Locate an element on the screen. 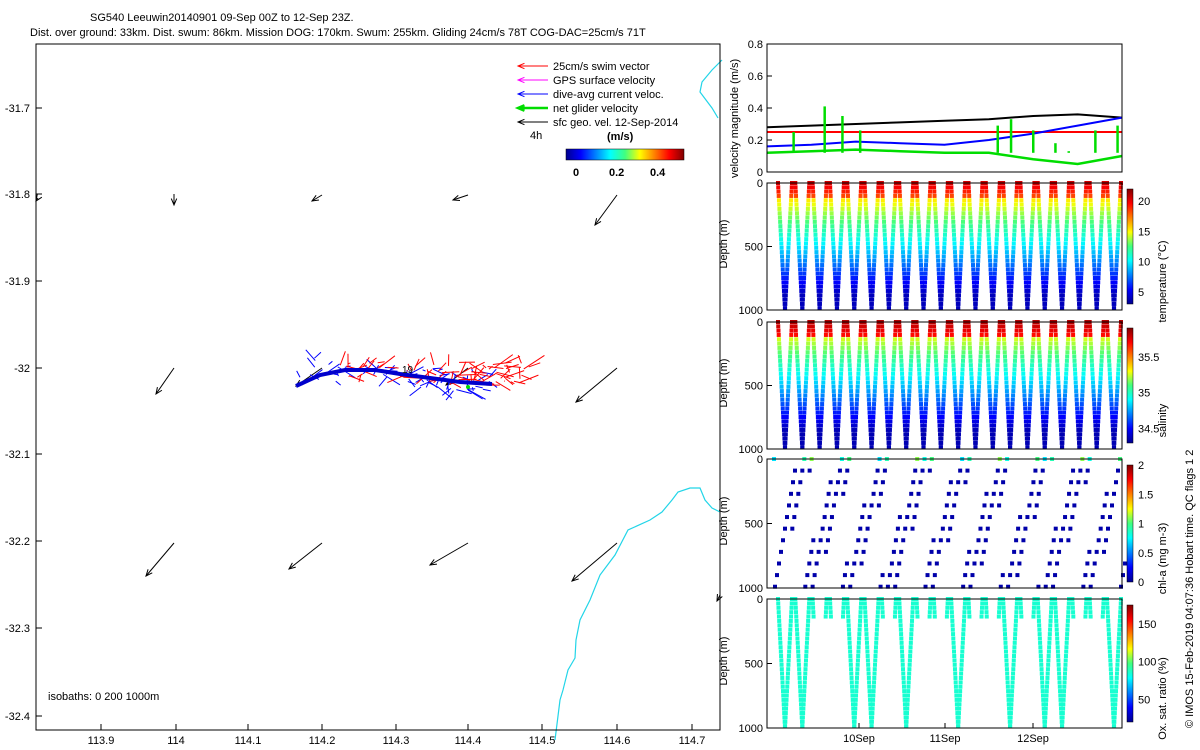  geostrophic-arrow is located at coordinates (165, 381).